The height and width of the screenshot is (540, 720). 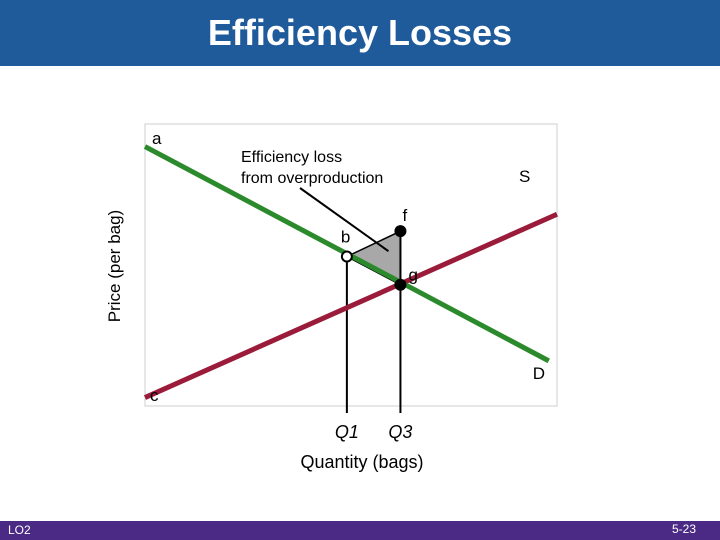 What do you see at coordinates (346, 256) in the screenshot?
I see `point-b` at bounding box center [346, 256].